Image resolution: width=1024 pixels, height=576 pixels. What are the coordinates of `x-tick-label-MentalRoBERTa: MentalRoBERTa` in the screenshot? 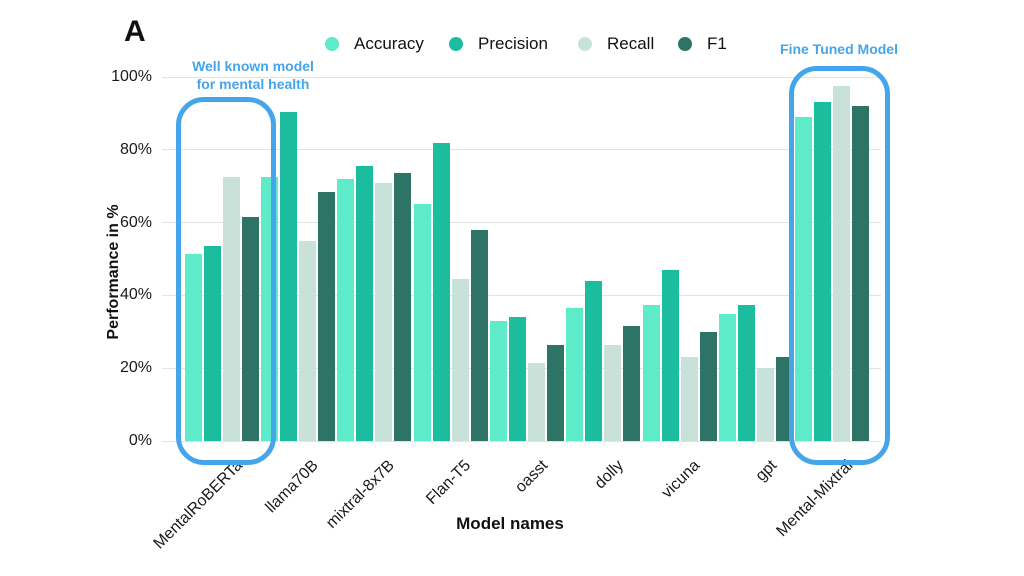 It's located at (198, 505).